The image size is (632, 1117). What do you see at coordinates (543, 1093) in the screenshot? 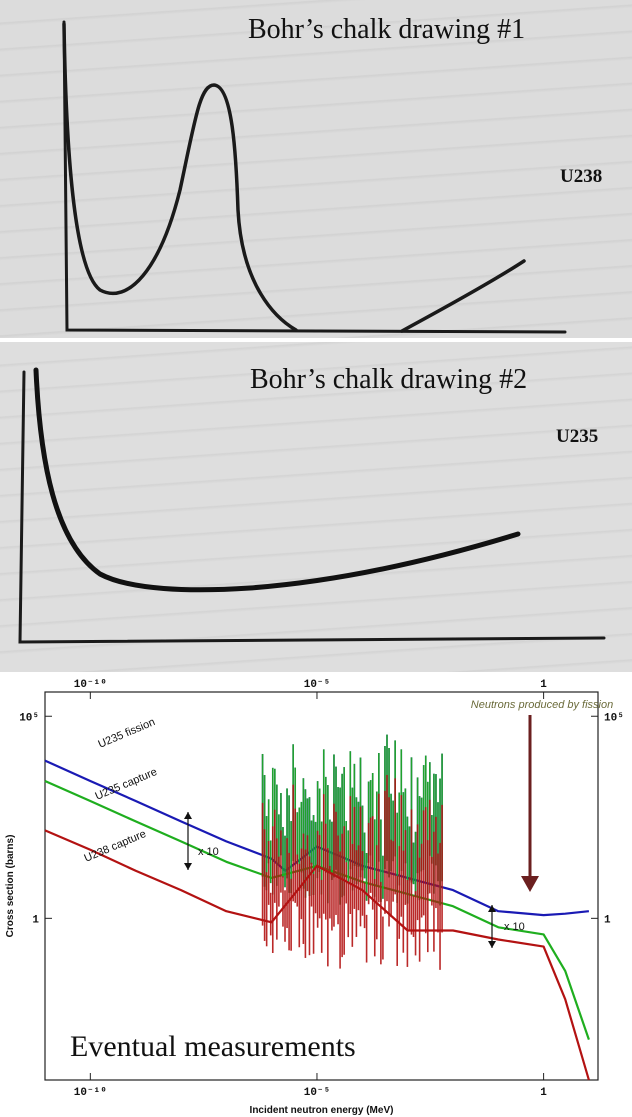
I see `x-tick-label-bottom: 1` at bounding box center [543, 1093].